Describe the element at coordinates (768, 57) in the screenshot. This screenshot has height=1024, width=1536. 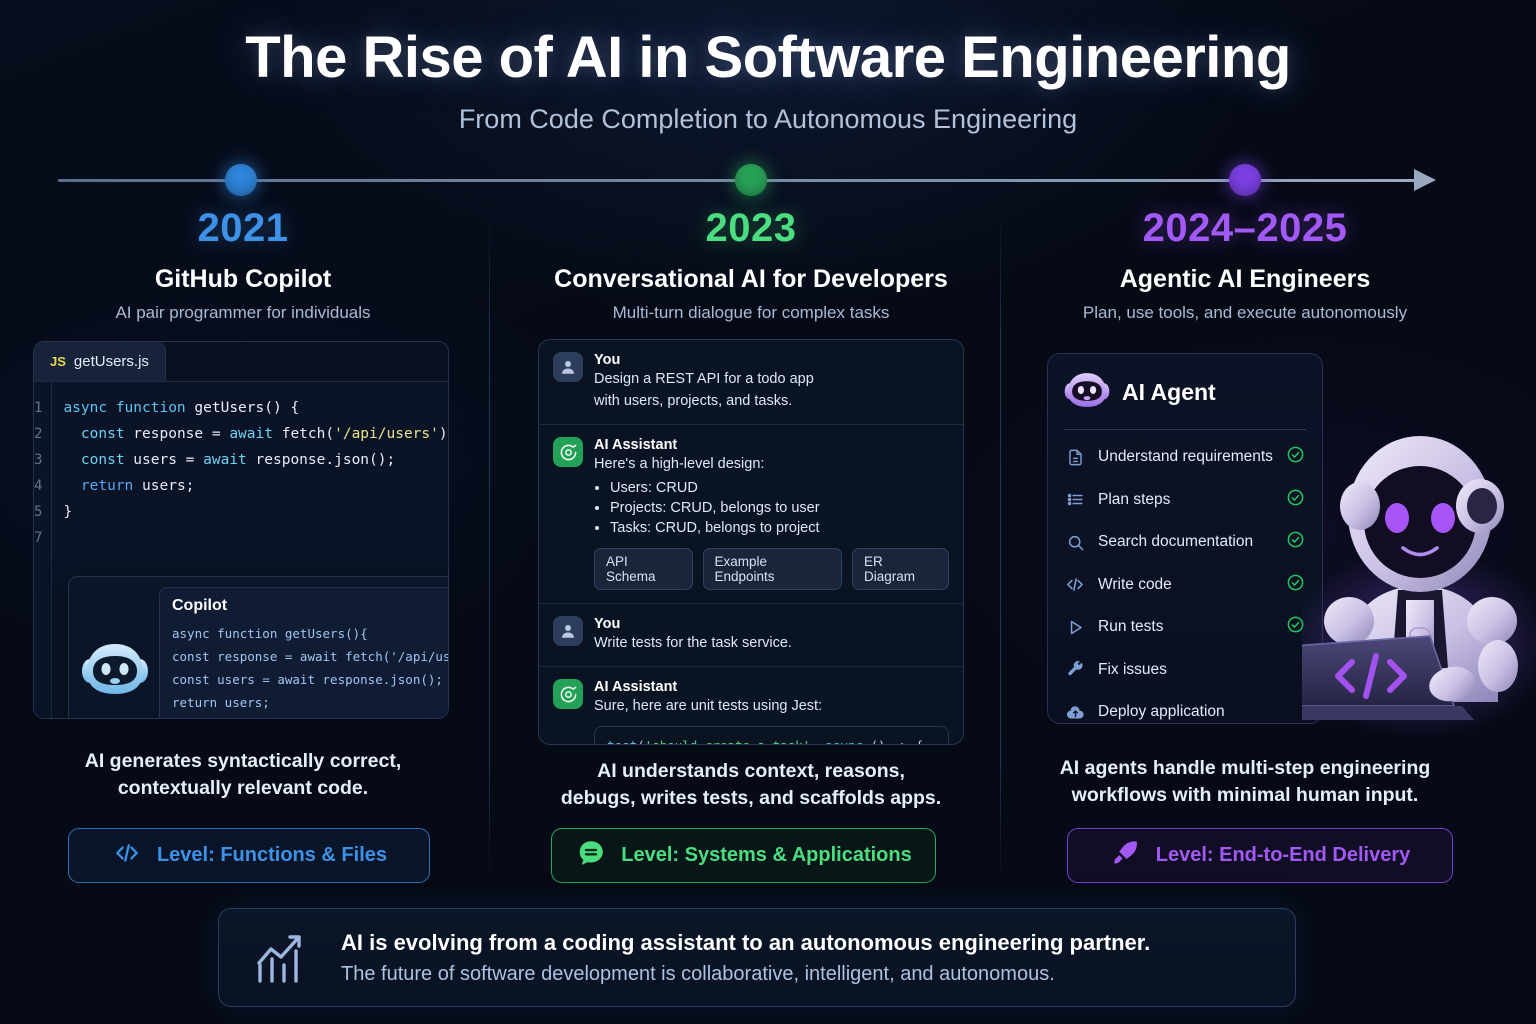
I see `page-title: The Rise of AI in Software Engineering` at that location.